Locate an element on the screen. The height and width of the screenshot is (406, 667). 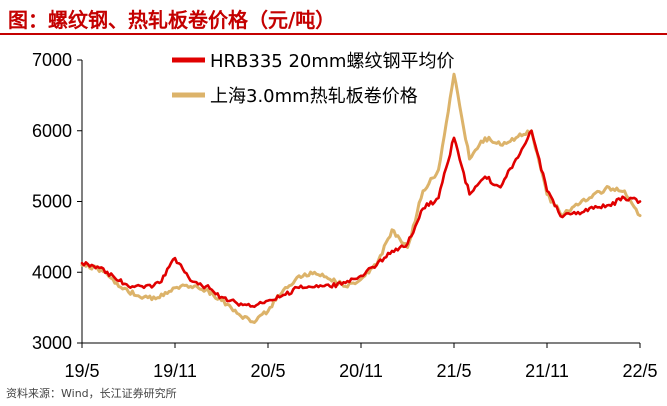
title-divider is located at coordinates (333, 34).